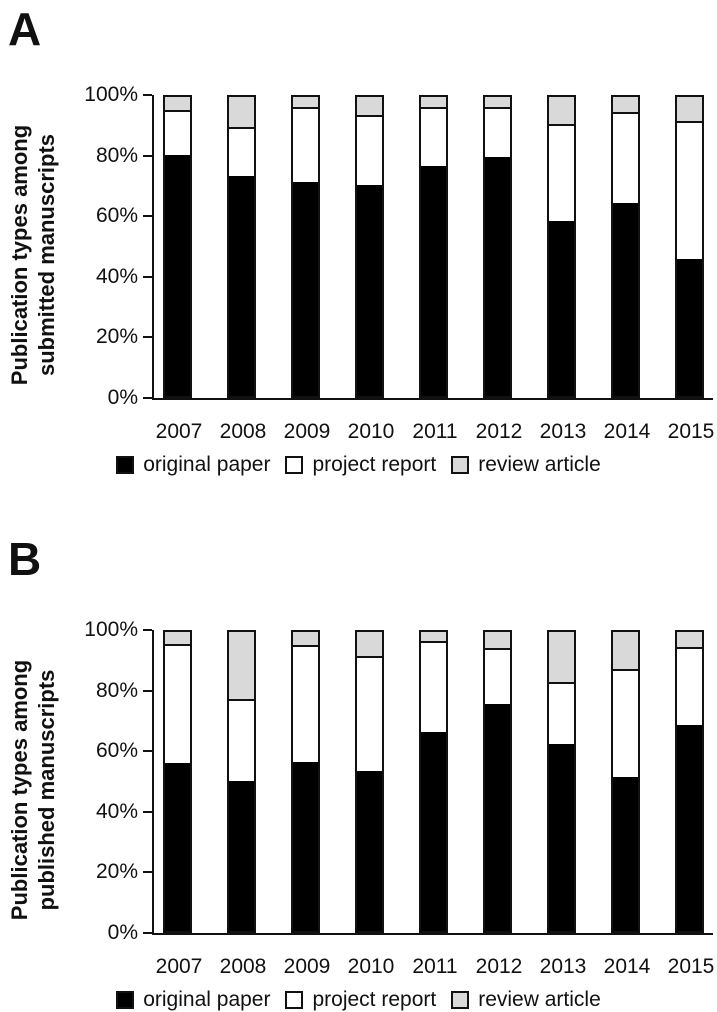 This screenshot has height=1012, width=717. I want to click on legend-item-original-paper: original paper, so click(193, 465).